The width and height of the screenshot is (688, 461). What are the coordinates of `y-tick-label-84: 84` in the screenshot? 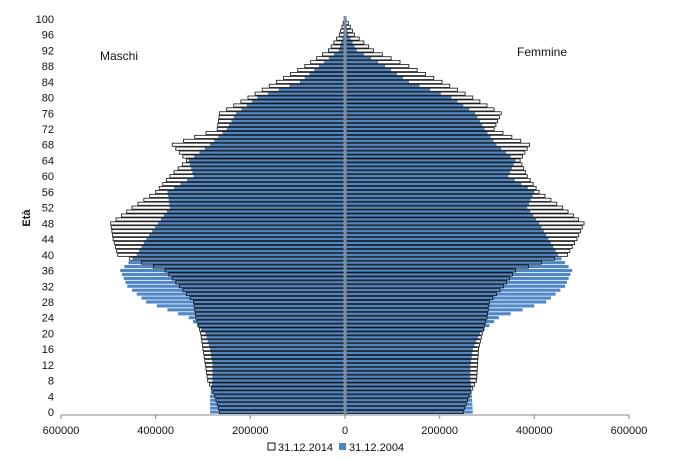 It's located at (48, 83).